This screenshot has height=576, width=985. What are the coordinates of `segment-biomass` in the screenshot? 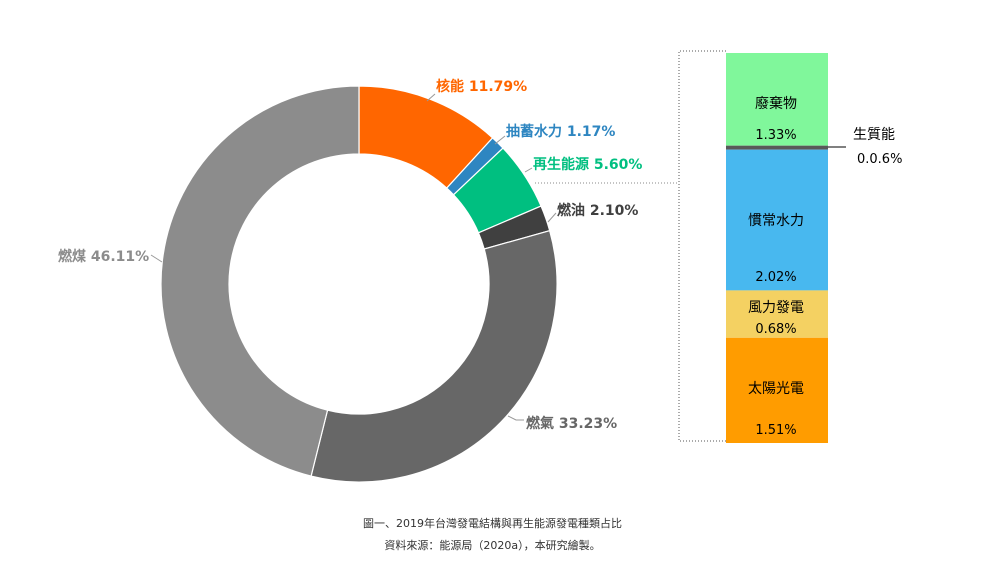 It's located at (777, 147).